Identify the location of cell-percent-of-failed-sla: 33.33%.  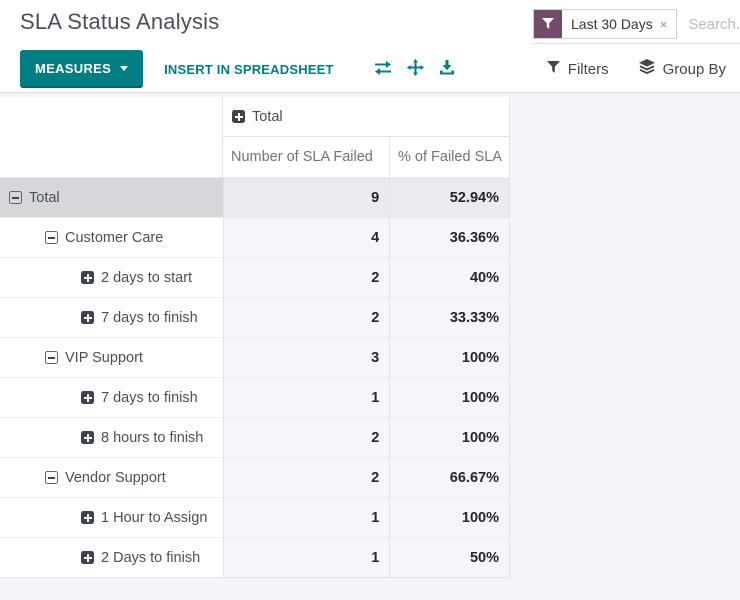
(449, 317).